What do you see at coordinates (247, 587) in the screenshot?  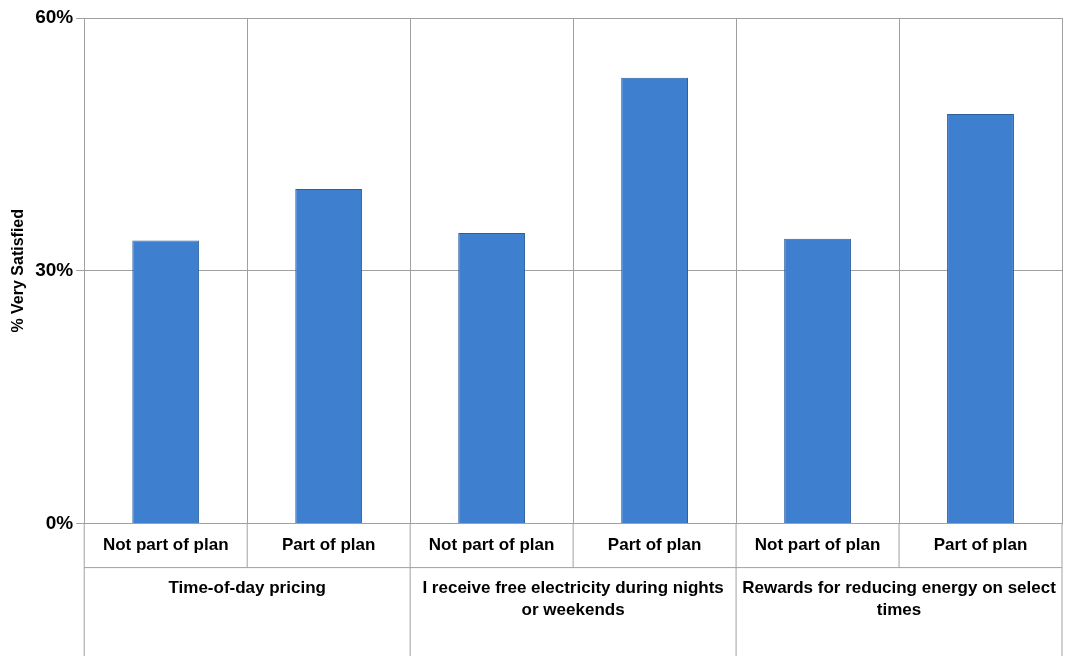 I see `text: Time-of-day pricing` at bounding box center [247, 587].